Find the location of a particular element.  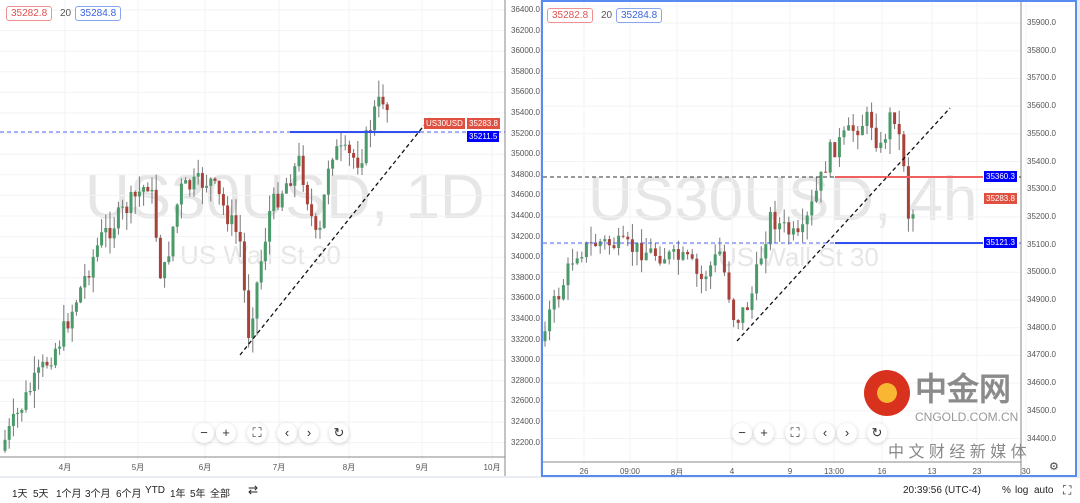

range-button: 5天 is located at coordinates (41, 494).